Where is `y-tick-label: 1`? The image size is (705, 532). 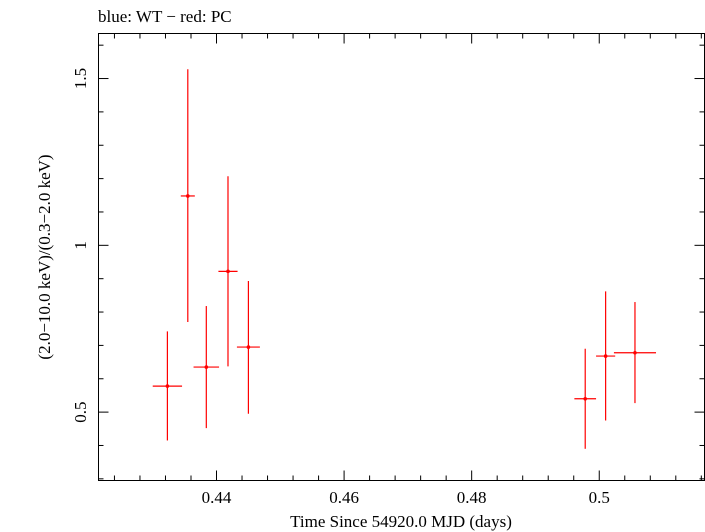 y-tick-label: 1 is located at coordinates (80, 245).